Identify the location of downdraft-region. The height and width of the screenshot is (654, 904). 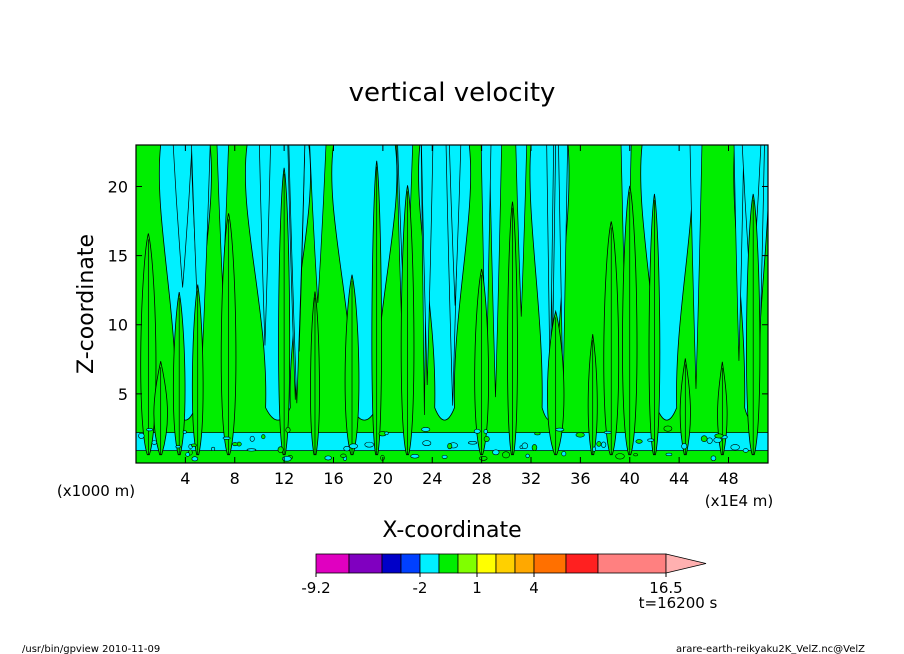
(364, 283).